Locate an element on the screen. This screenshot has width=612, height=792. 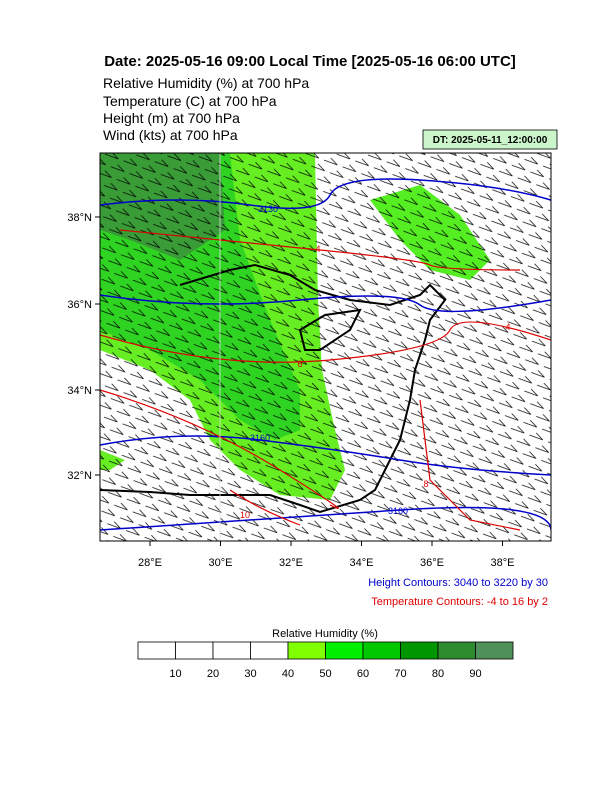
colorbar-tick-label: 90 is located at coordinates (475, 674).